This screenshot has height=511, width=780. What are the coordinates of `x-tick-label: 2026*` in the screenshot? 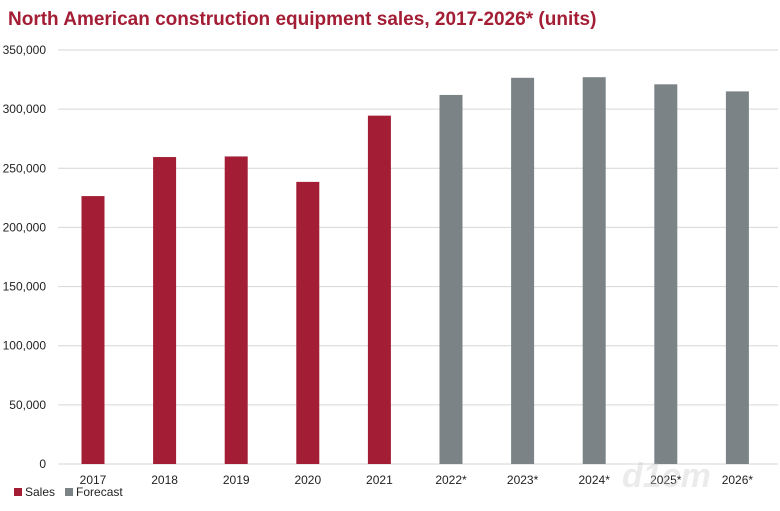 It's located at (738, 480).